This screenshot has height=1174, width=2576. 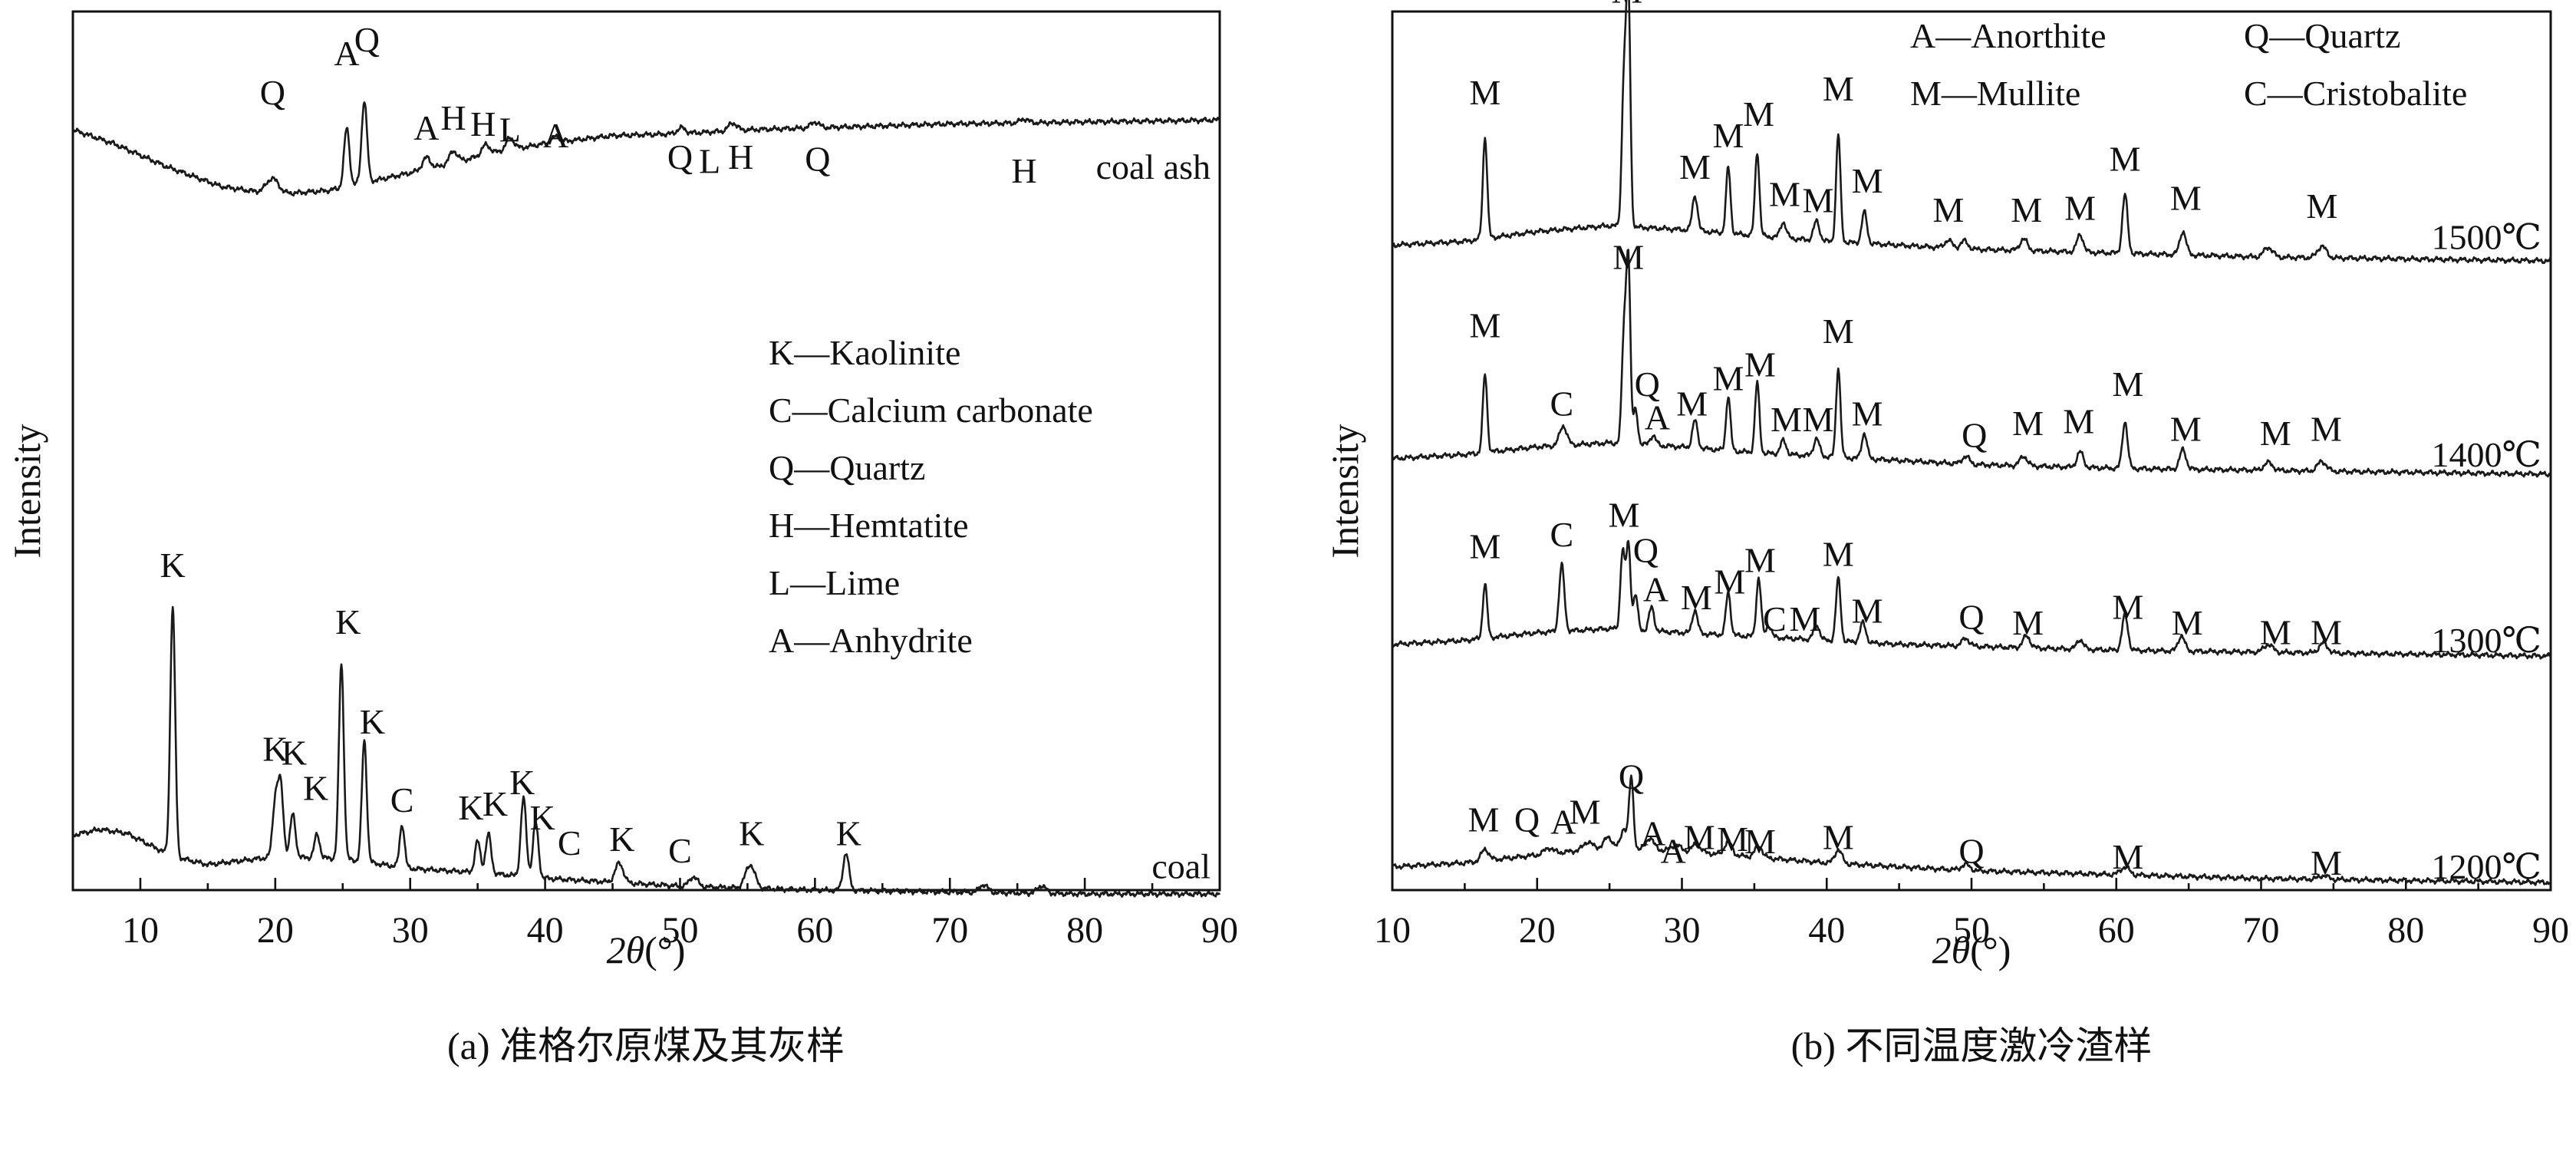 I want to click on x-tick-label: 60, so click(x=814, y=930).